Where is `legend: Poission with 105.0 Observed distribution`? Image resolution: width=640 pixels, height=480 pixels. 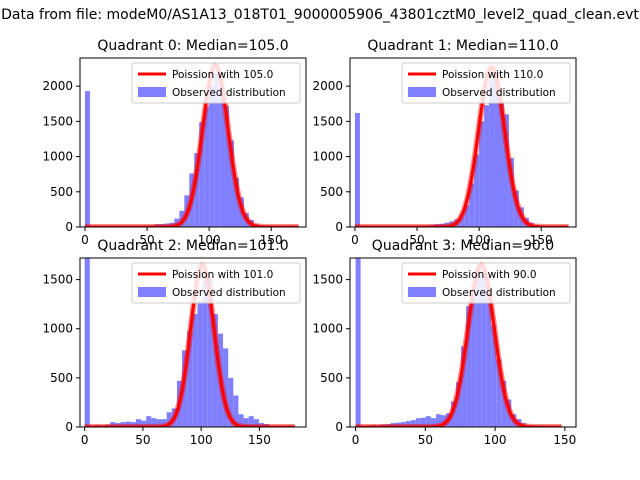
legend: Poission with 105.0 Observed distribution is located at coordinates (216, 83).